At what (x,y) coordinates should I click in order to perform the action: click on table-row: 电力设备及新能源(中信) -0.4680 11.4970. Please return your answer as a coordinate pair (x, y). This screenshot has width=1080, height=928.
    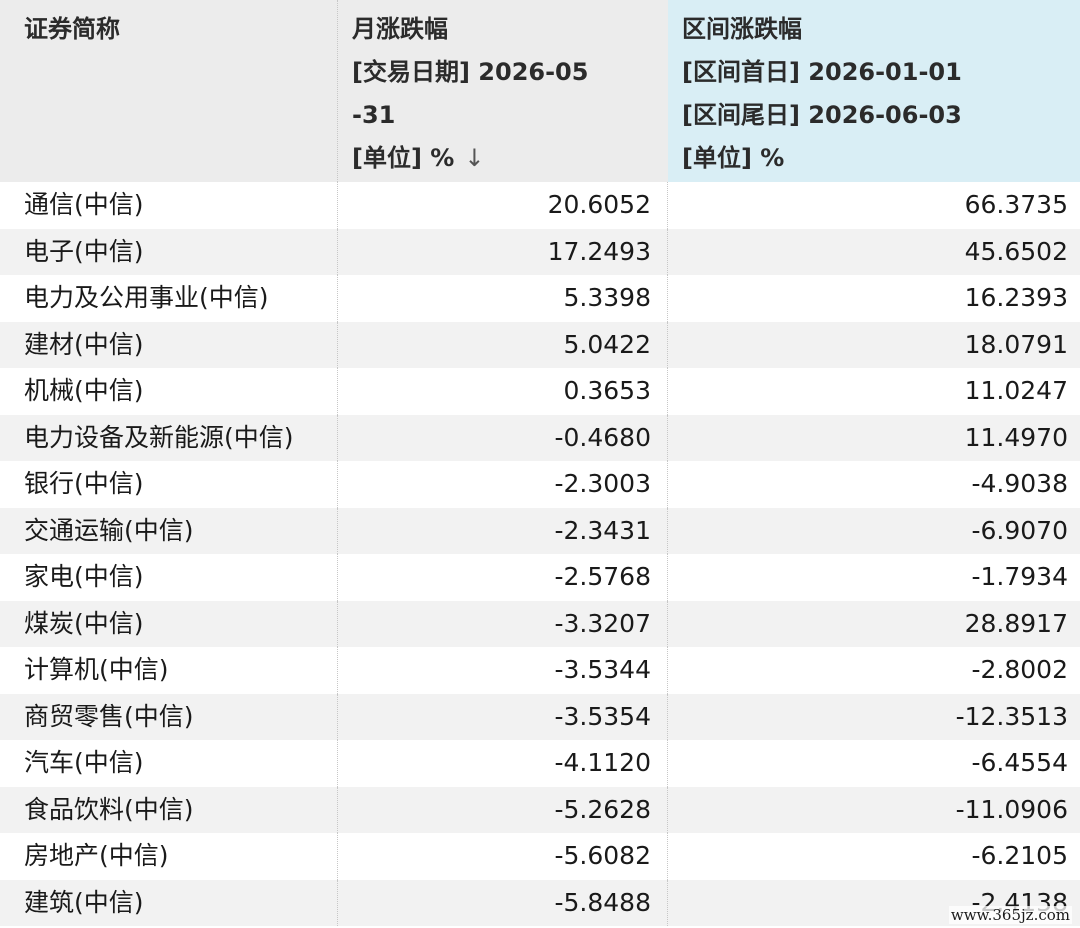
    Looking at the image, I should click on (540, 437).